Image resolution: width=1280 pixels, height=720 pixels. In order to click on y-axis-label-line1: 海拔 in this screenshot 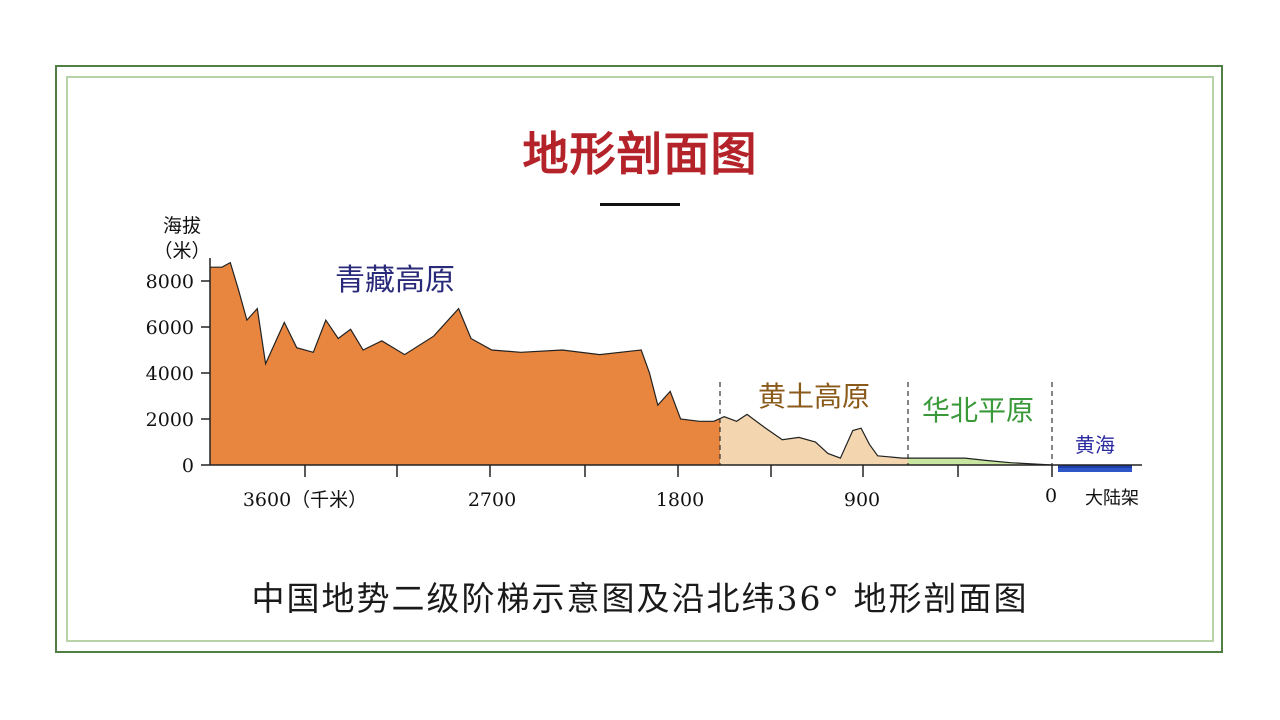, I will do `click(182, 226)`.